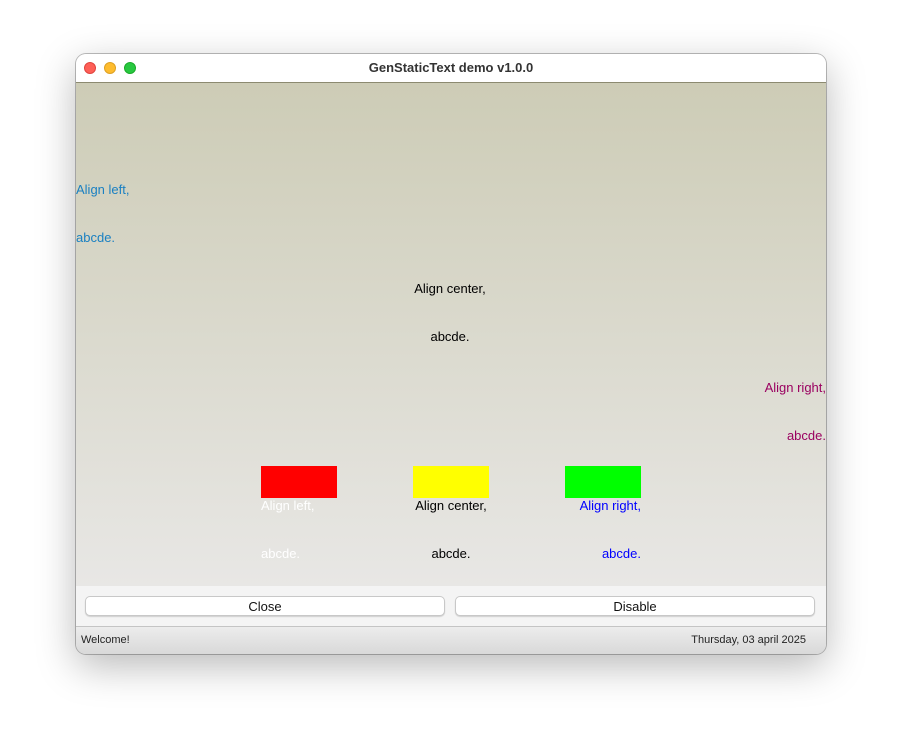  I want to click on minimize-window-button, so click(110, 68).